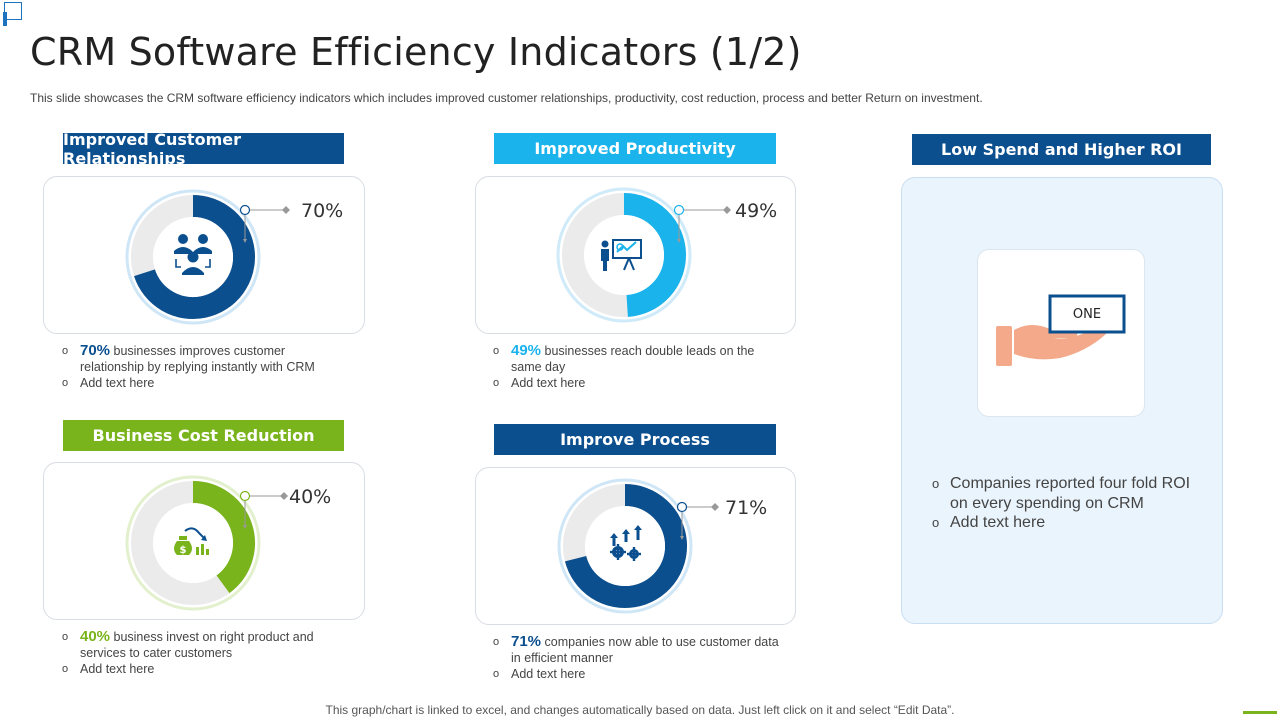  Describe the element at coordinates (13, 11) in the screenshot. I see `corner-logo-frame` at that location.